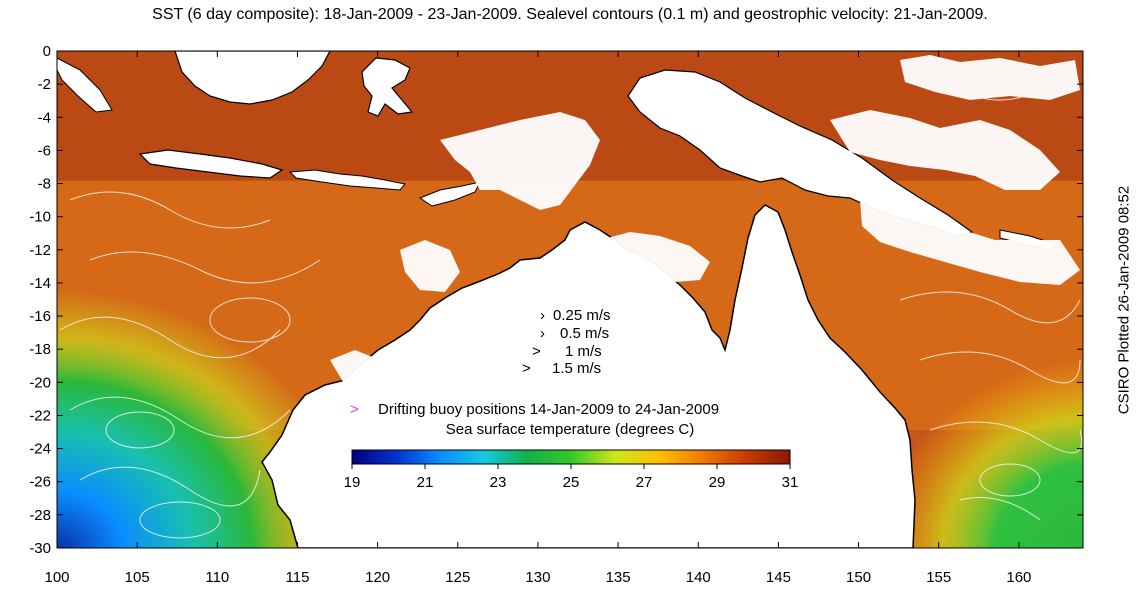 The width and height of the screenshot is (1140, 600). What do you see at coordinates (425, 482) in the screenshot?
I see `colorbar-tick-label: 21` at bounding box center [425, 482].